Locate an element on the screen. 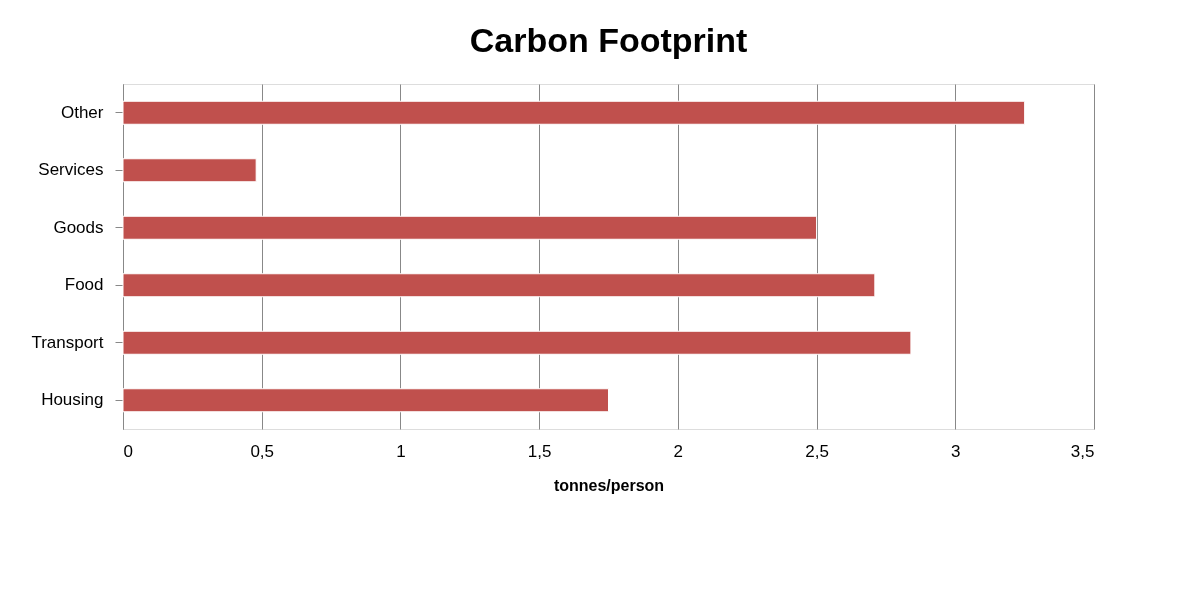 This screenshot has width=1181, height=607. x-tick-label: 3,5 is located at coordinates (1082, 451).